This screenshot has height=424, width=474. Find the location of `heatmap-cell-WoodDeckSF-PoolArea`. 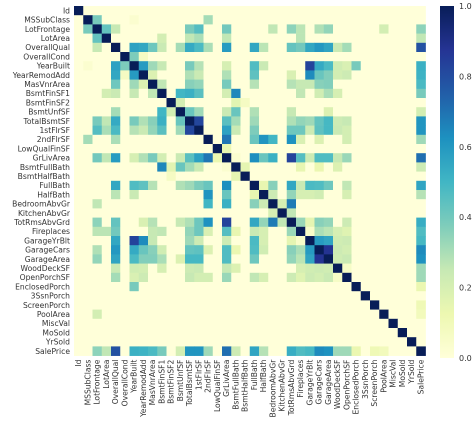

heatmap-cell-WoodDeckSF-PoolArea is located at coordinates (384, 268).